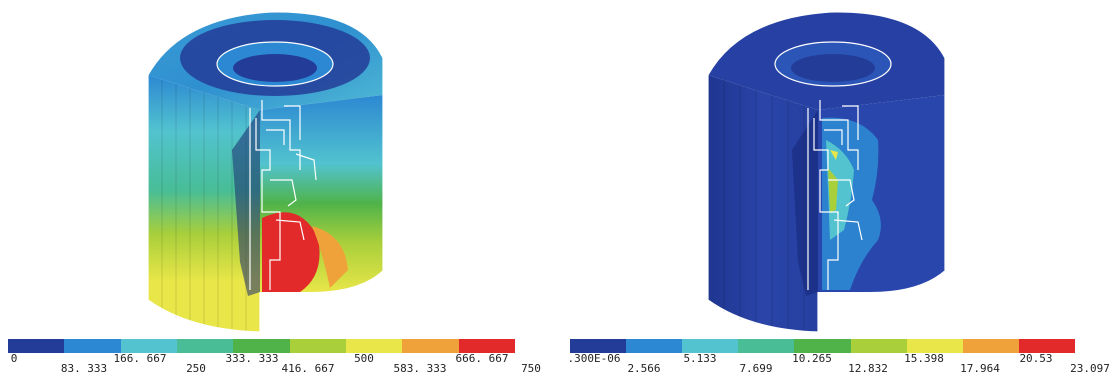  Describe the element at coordinates (805, 203) in the screenshot. I see `right-slot` at that location.